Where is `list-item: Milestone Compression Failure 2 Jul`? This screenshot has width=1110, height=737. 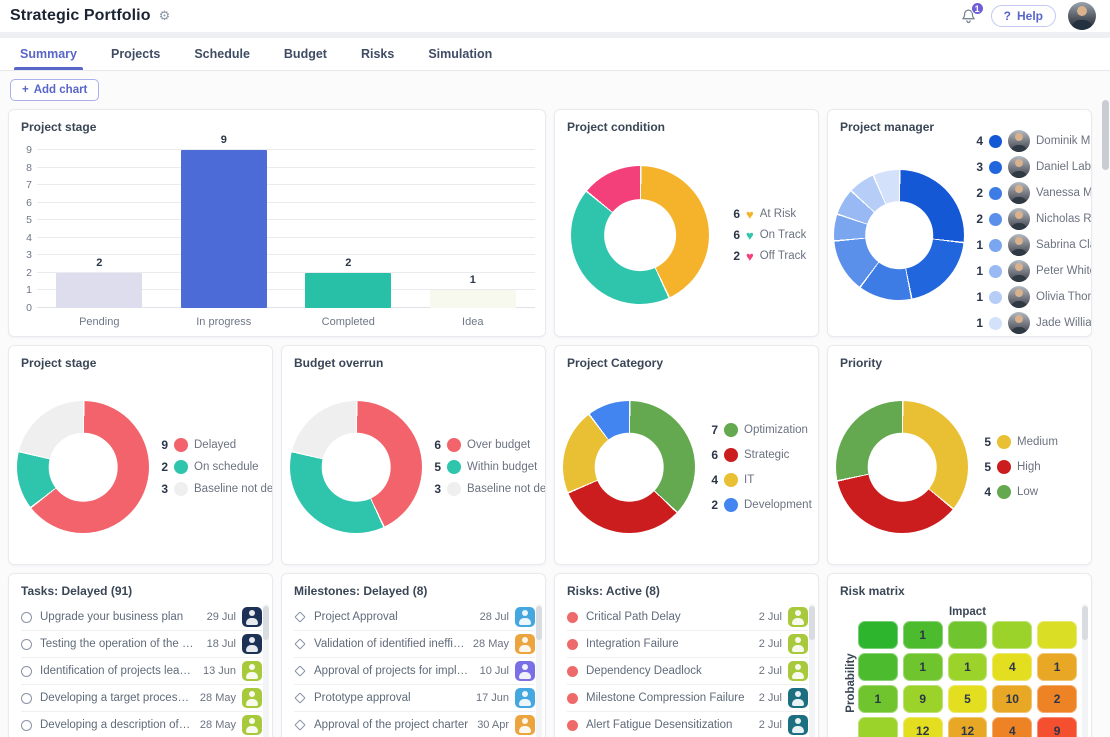 list-item: Milestone Compression Failure 2 Jul is located at coordinates (687, 698).